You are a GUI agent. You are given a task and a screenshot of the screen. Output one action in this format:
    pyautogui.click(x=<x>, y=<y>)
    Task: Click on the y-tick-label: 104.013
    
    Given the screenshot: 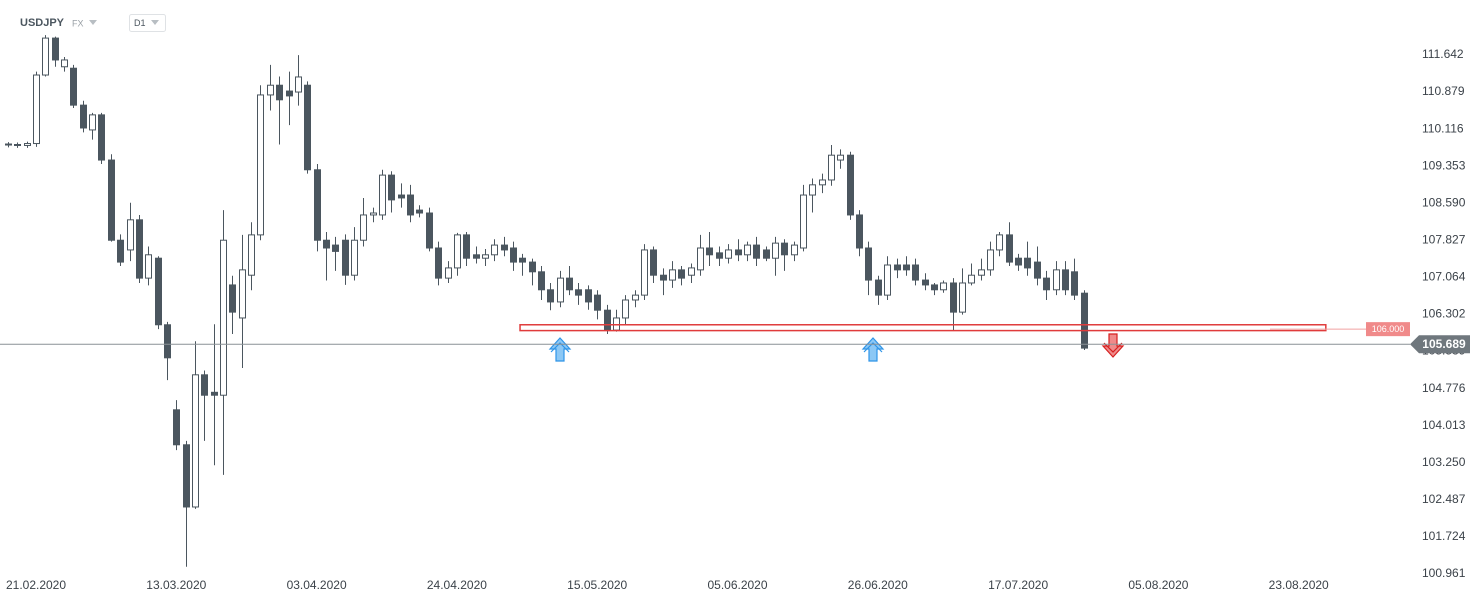 What is the action you would take?
    pyautogui.click(x=1444, y=425)
    